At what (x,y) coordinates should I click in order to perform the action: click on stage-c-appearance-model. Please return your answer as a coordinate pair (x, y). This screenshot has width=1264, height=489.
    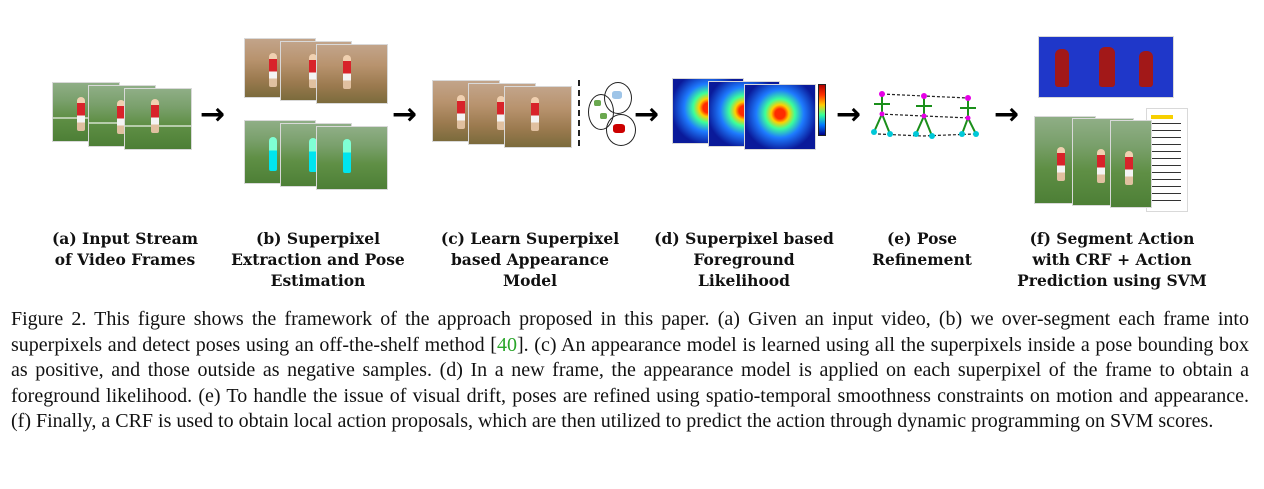
    Looking at the image, I should click on (537, 120).